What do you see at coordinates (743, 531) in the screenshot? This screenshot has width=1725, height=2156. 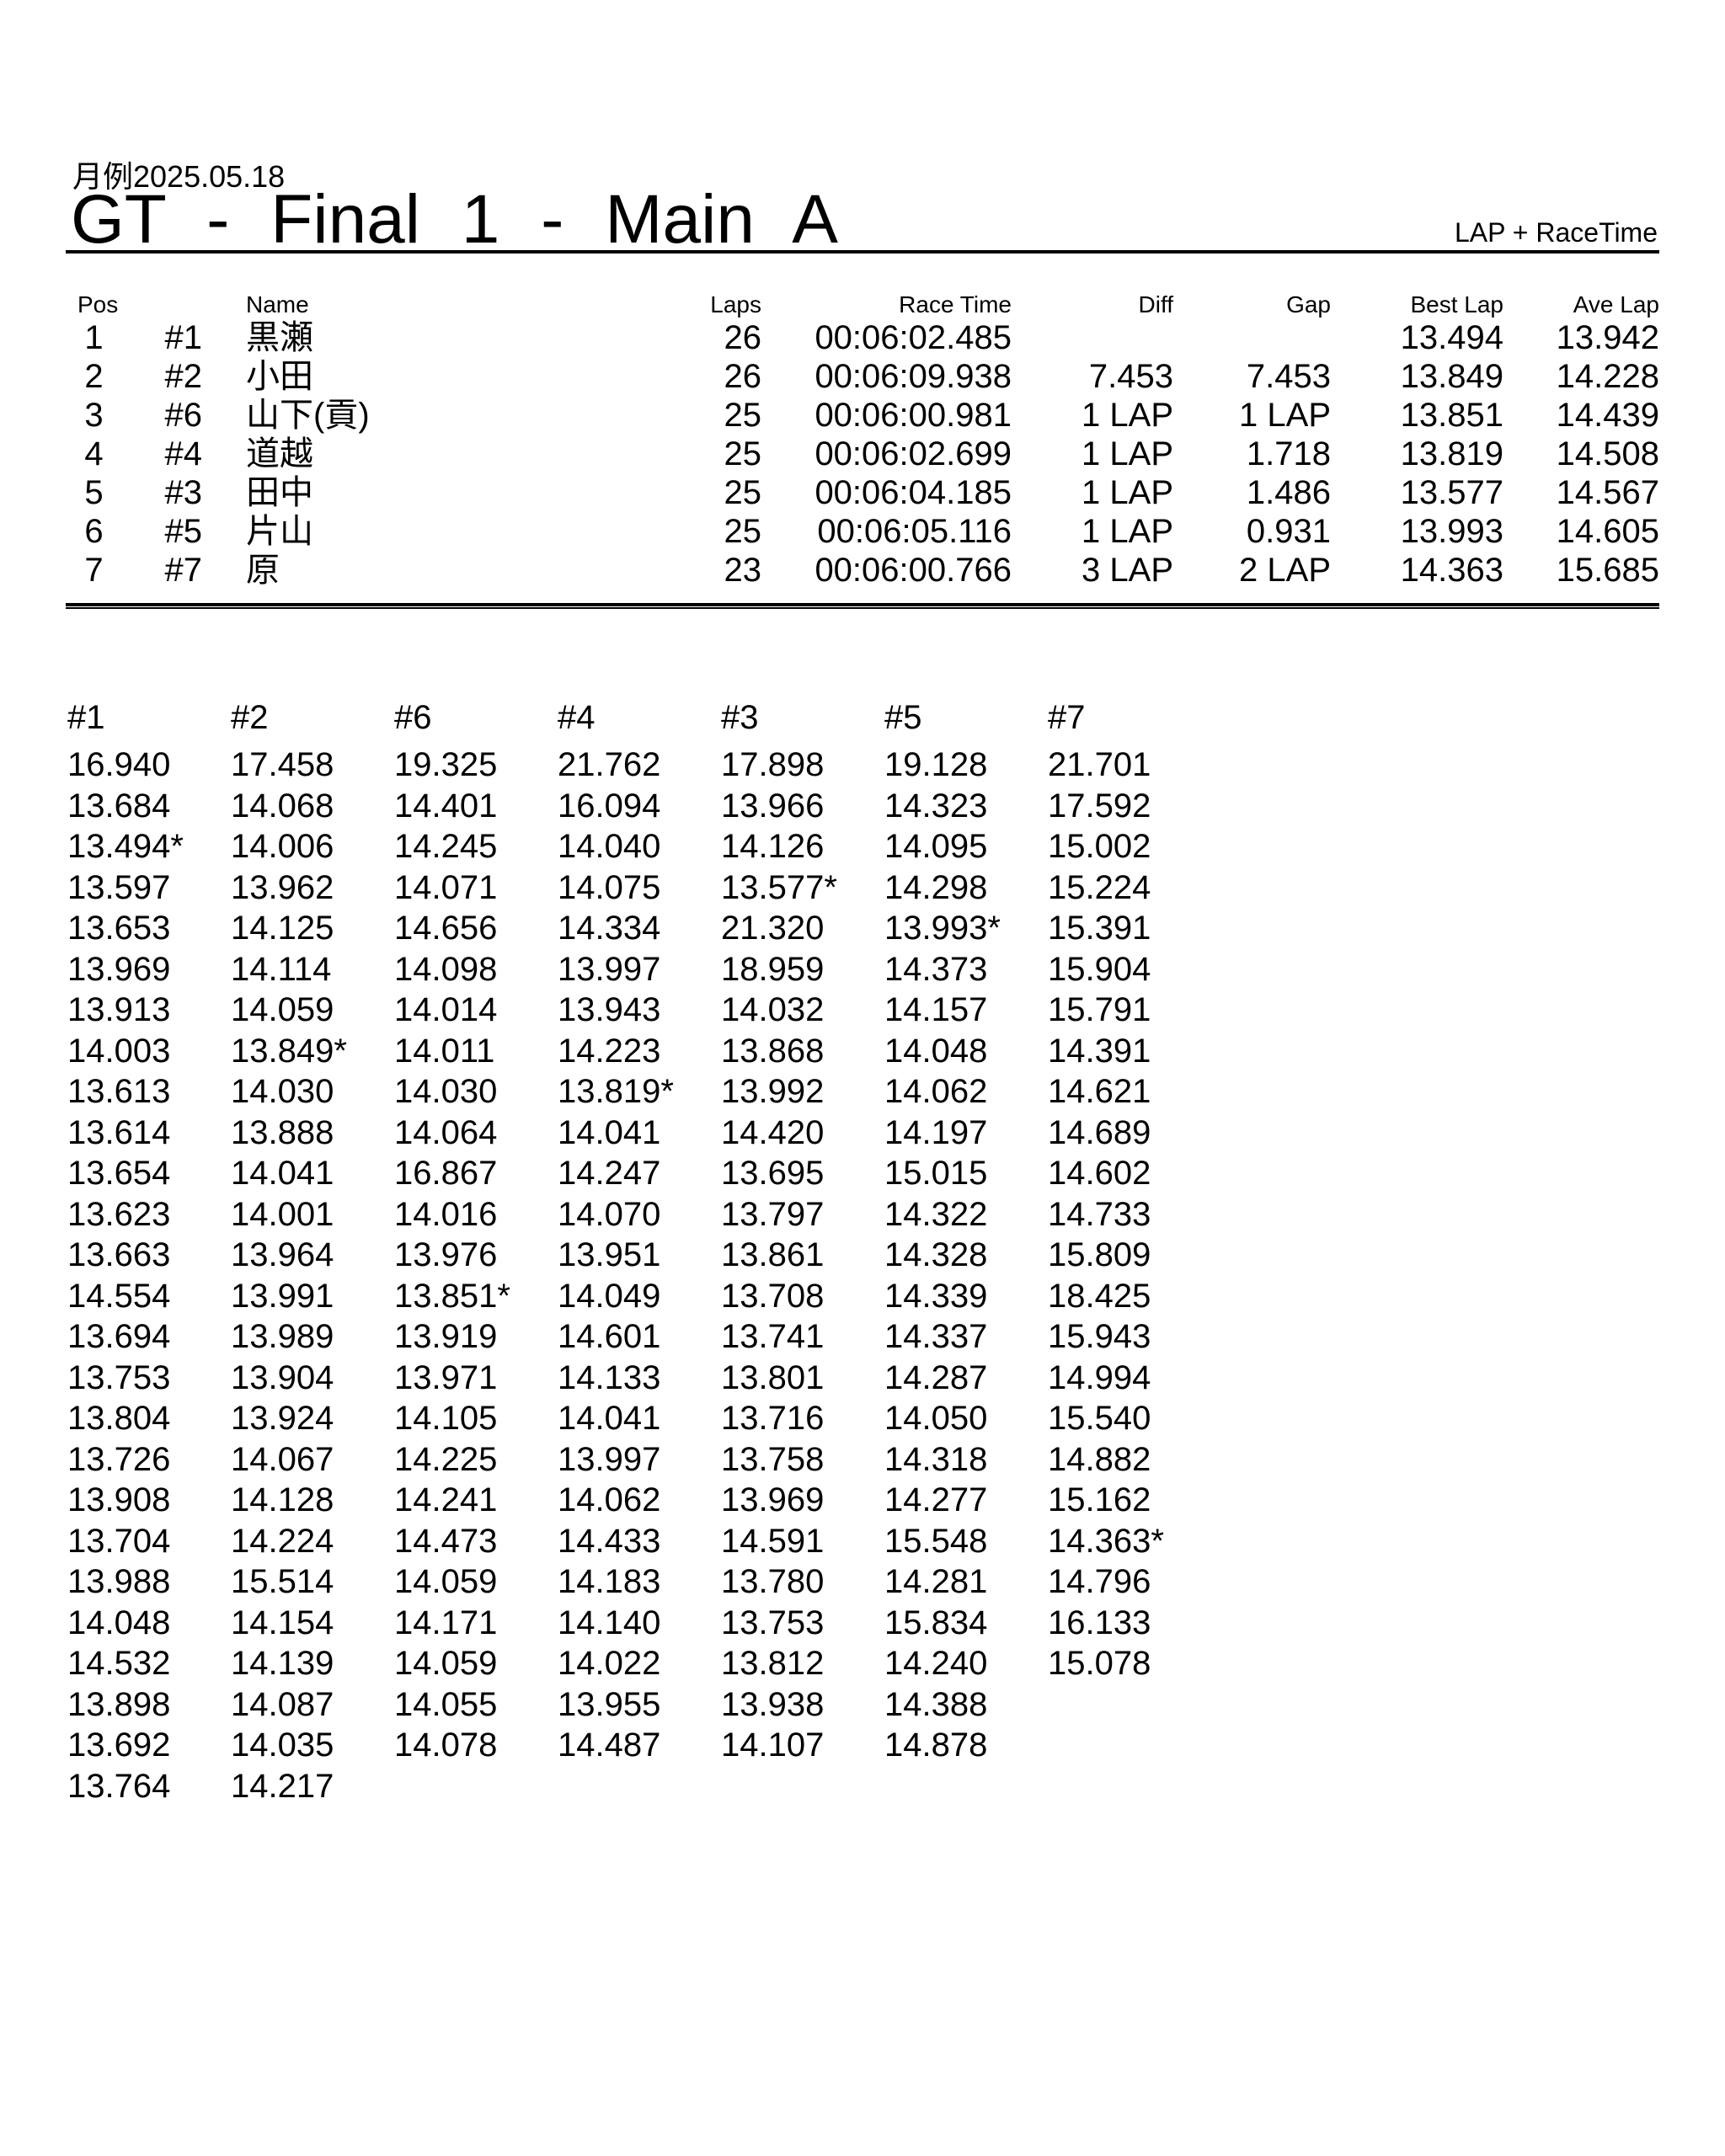 I see `result-cell-laps: 25` at bounding box center [743, 531].